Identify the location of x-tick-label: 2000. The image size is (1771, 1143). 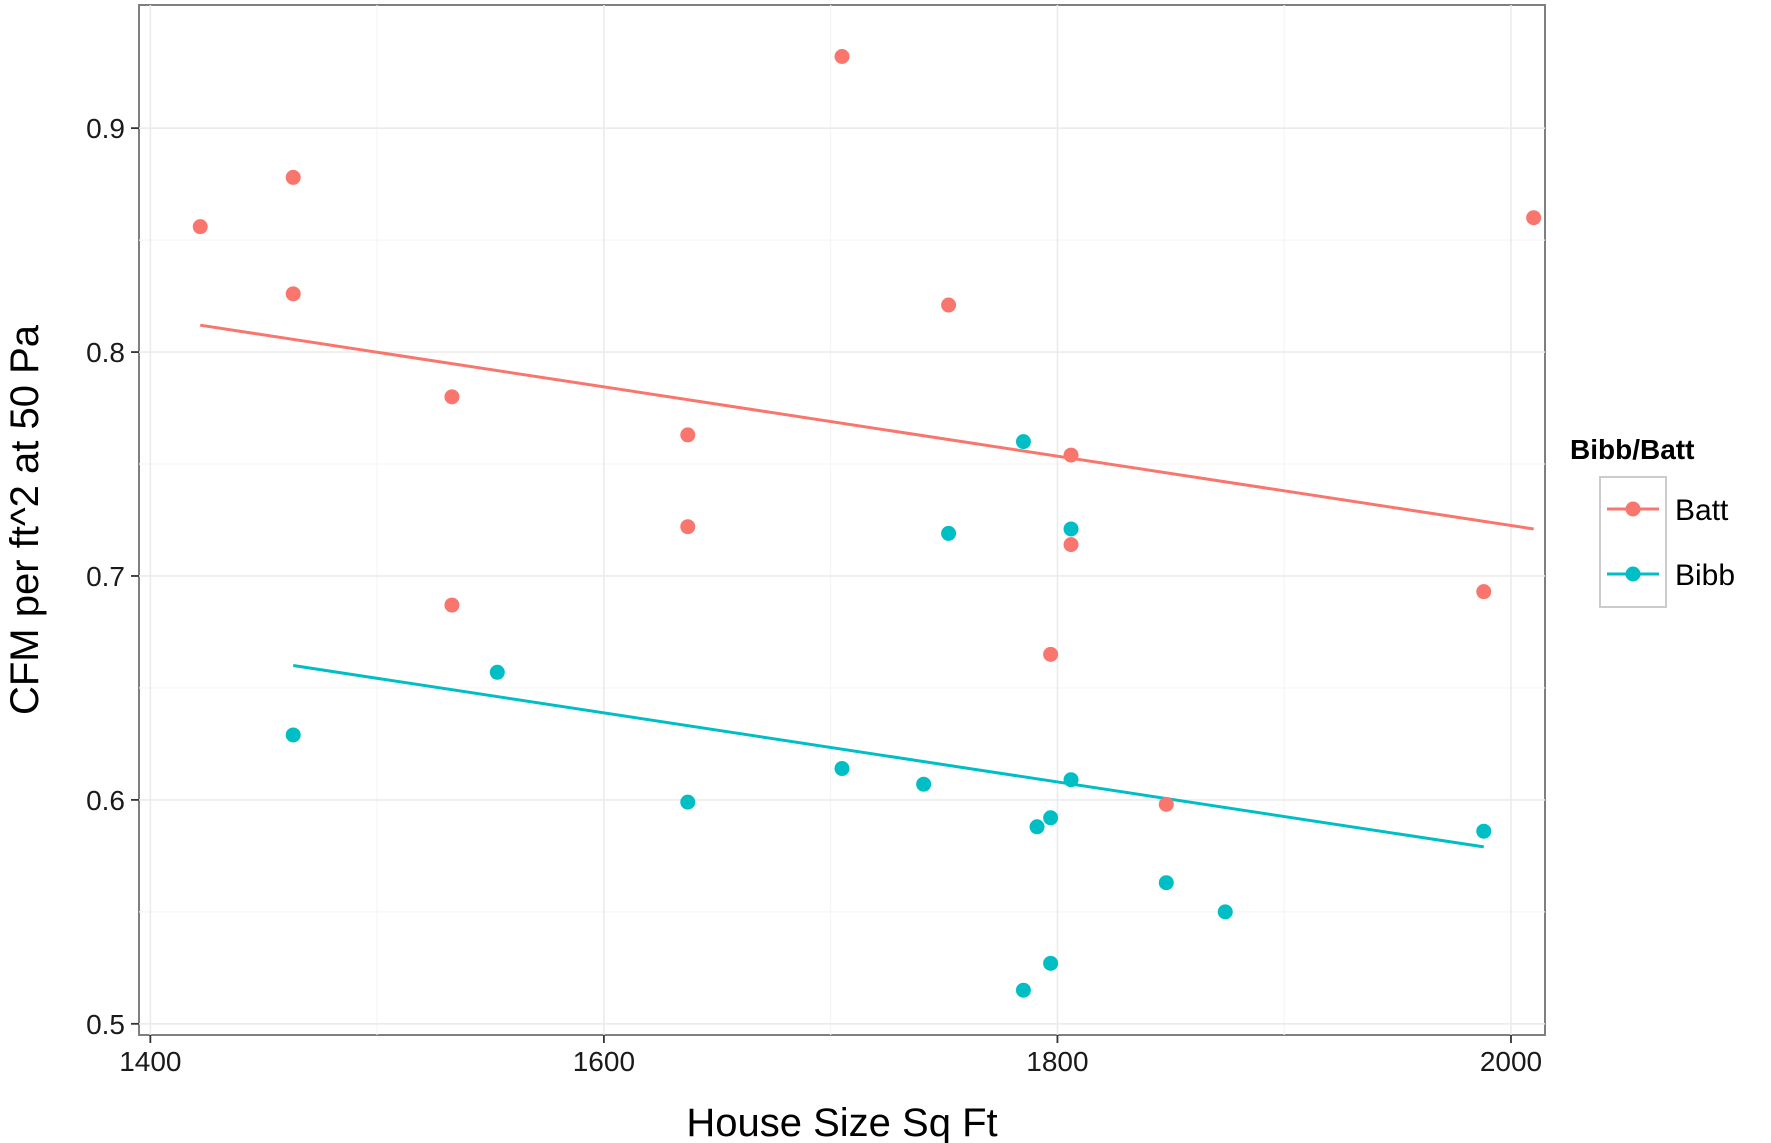
(1511, 1061).